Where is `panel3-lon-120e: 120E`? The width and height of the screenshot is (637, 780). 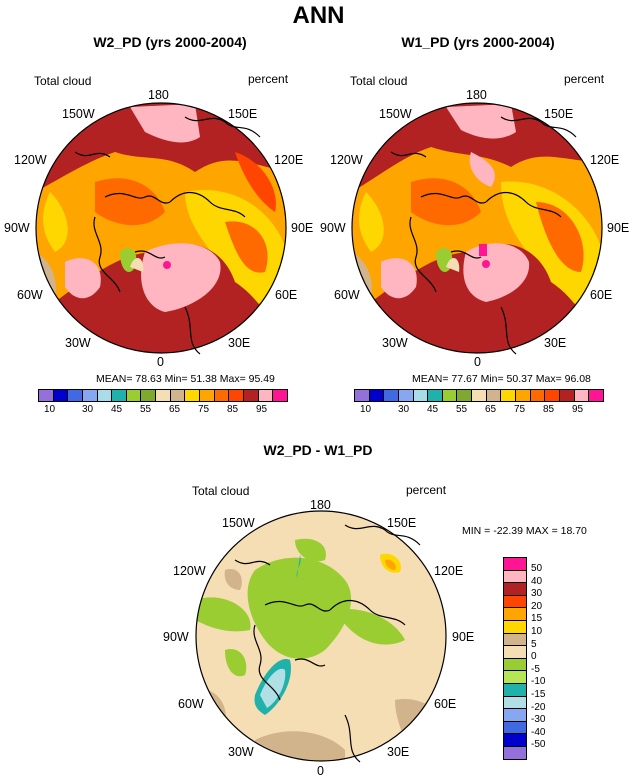 panel3-lon-120e: 120E is located at coordinates (449, 571).